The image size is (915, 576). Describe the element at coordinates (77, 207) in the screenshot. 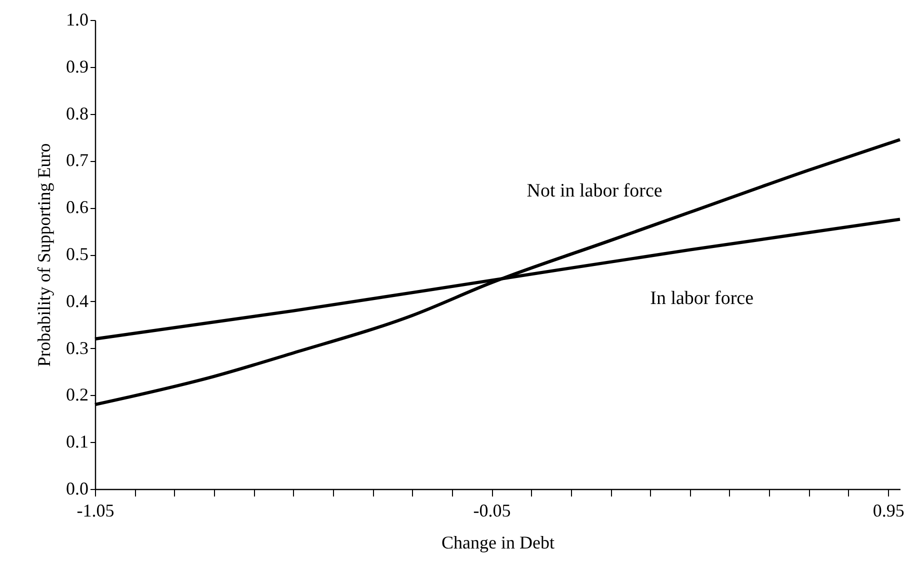

I see `y-tick-label: 0.6` at that location.